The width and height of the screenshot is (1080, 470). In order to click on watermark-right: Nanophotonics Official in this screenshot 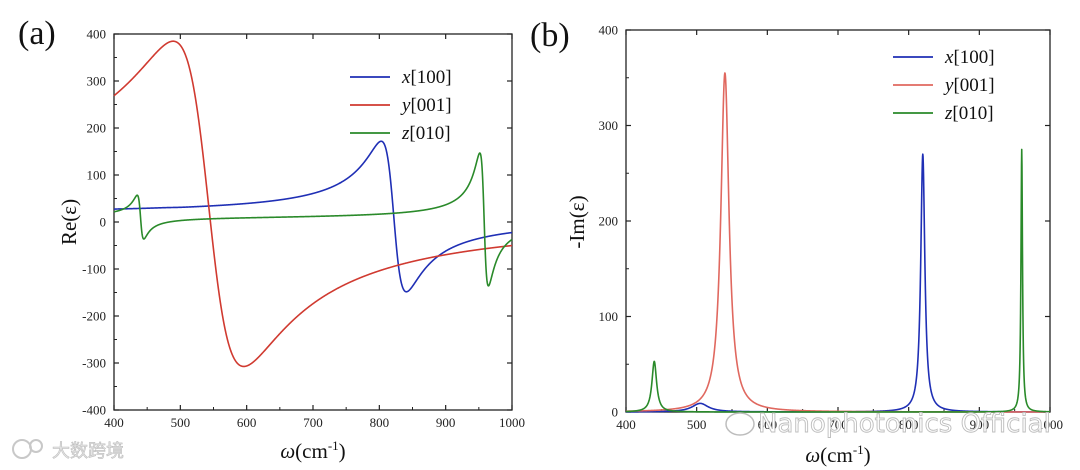, I will do `click(888, 424)`.